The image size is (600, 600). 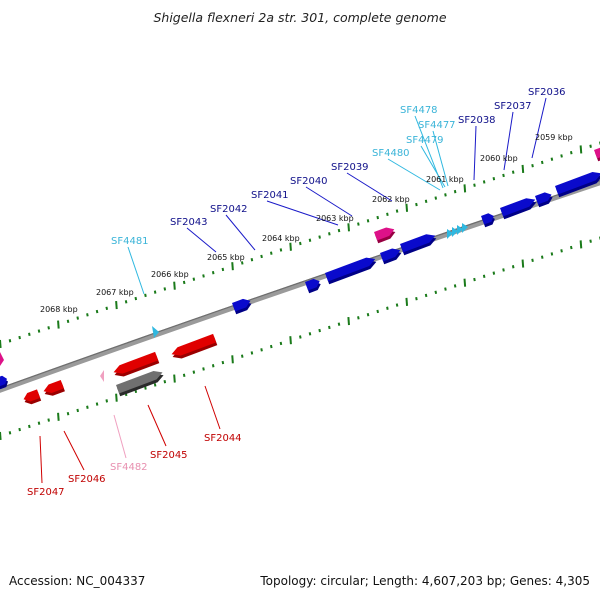 What do you see at coordinates (547, 92) in the screenshot?
I see `gene-label-sf2036: SF2036` at bounding box center [547, 92].